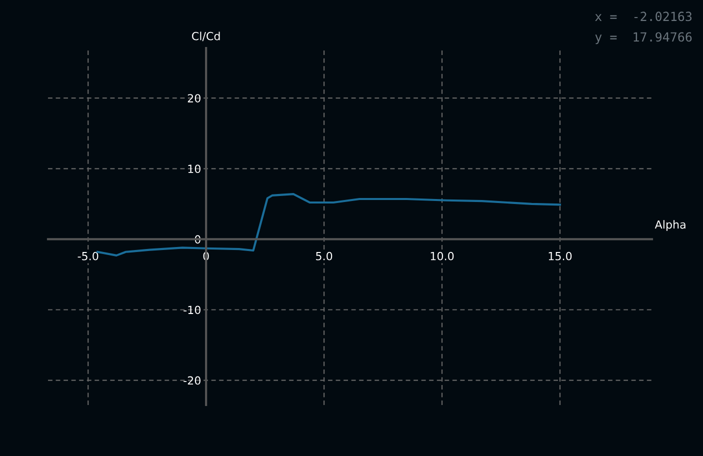  What do you see at coordinates (88, 256) in the screenshot?
I see `x-tick-label: -5.0` at bounding box center [88, 256].